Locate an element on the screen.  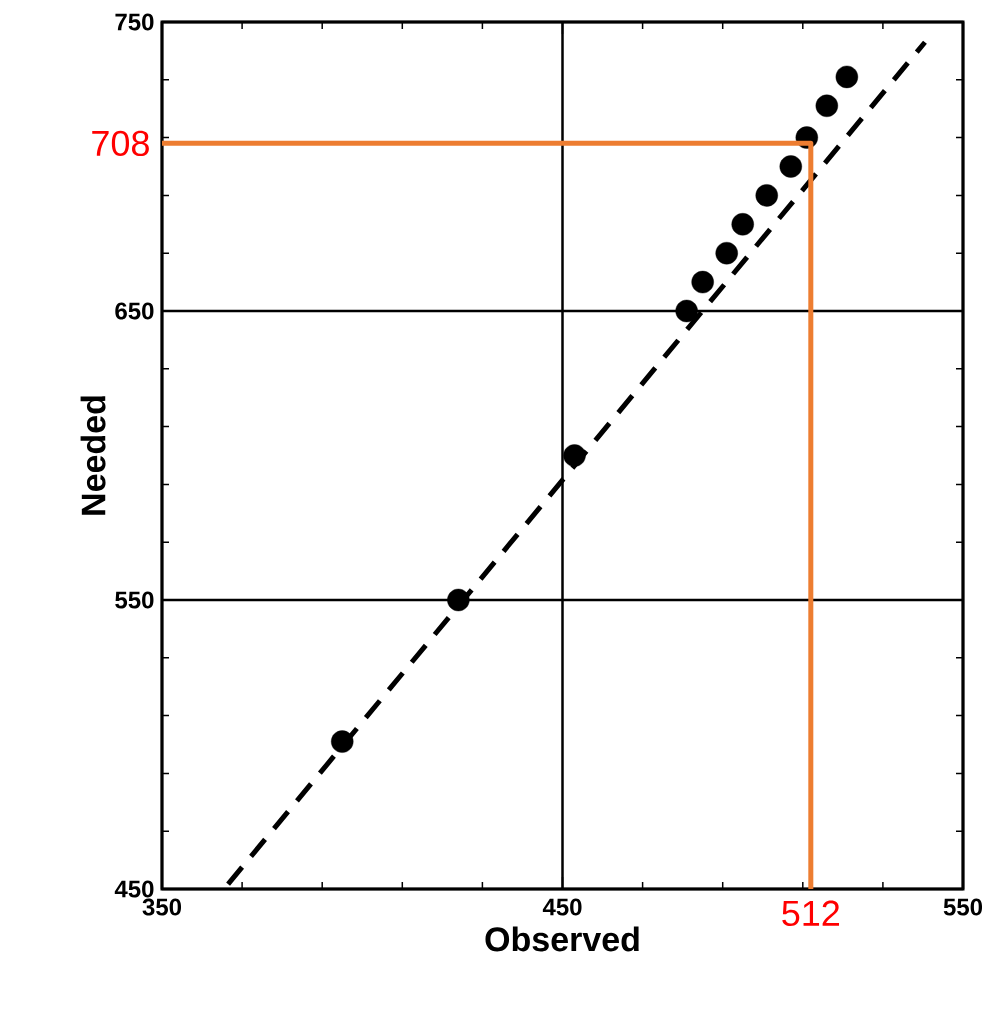
y-tick-label: 550 is located at coordinates (134, 600).